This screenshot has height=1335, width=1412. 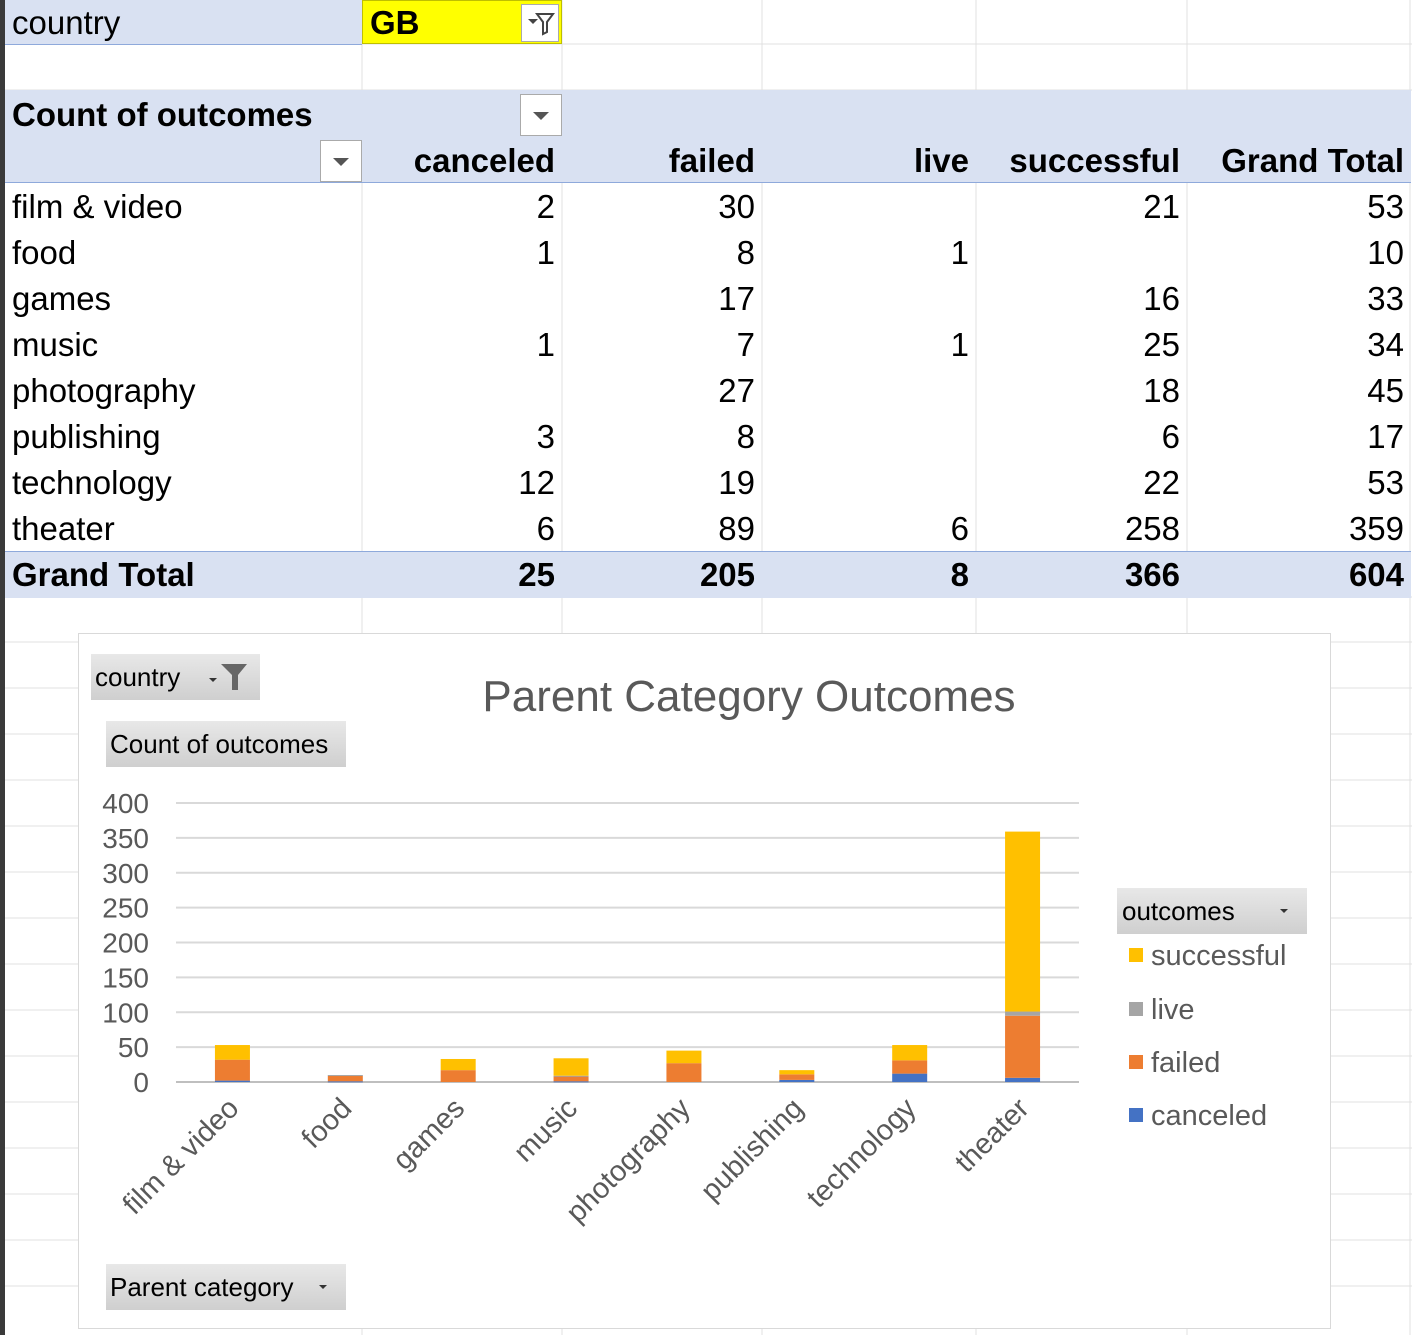 What do you see at coordinates (745, 344) in the screenshot?
I see `value-cell: 7` at bounding box center [745, 344].